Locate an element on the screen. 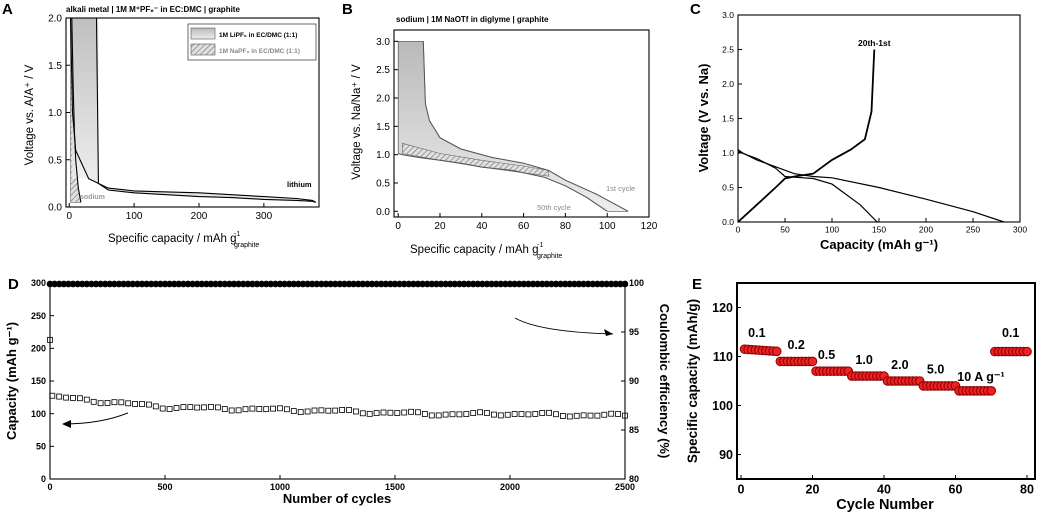 The image size is (1037, 515). y-tick-label: 250 is located at coordinates (38, 316).